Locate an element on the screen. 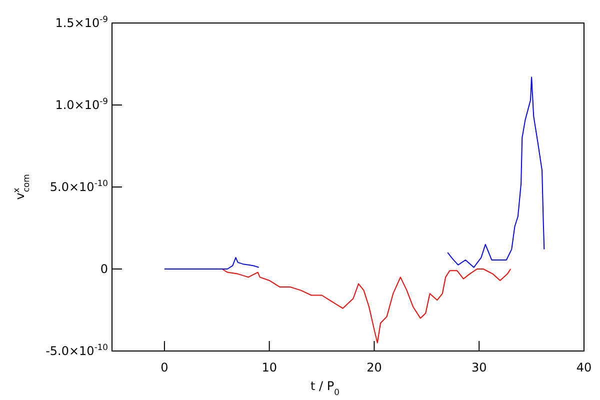 This screenshot has width=600, height=400. y-tick-label: 1.5×10$^{-9}$ is located at coordinates (81, 22).